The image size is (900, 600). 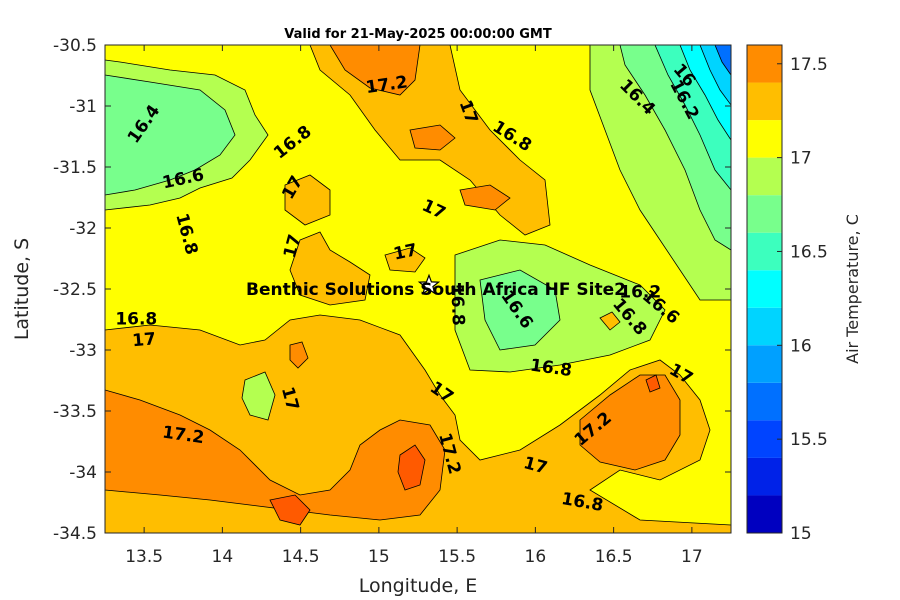 I want to click on contour-band-orange-center-left, so click(x=330, y=268).